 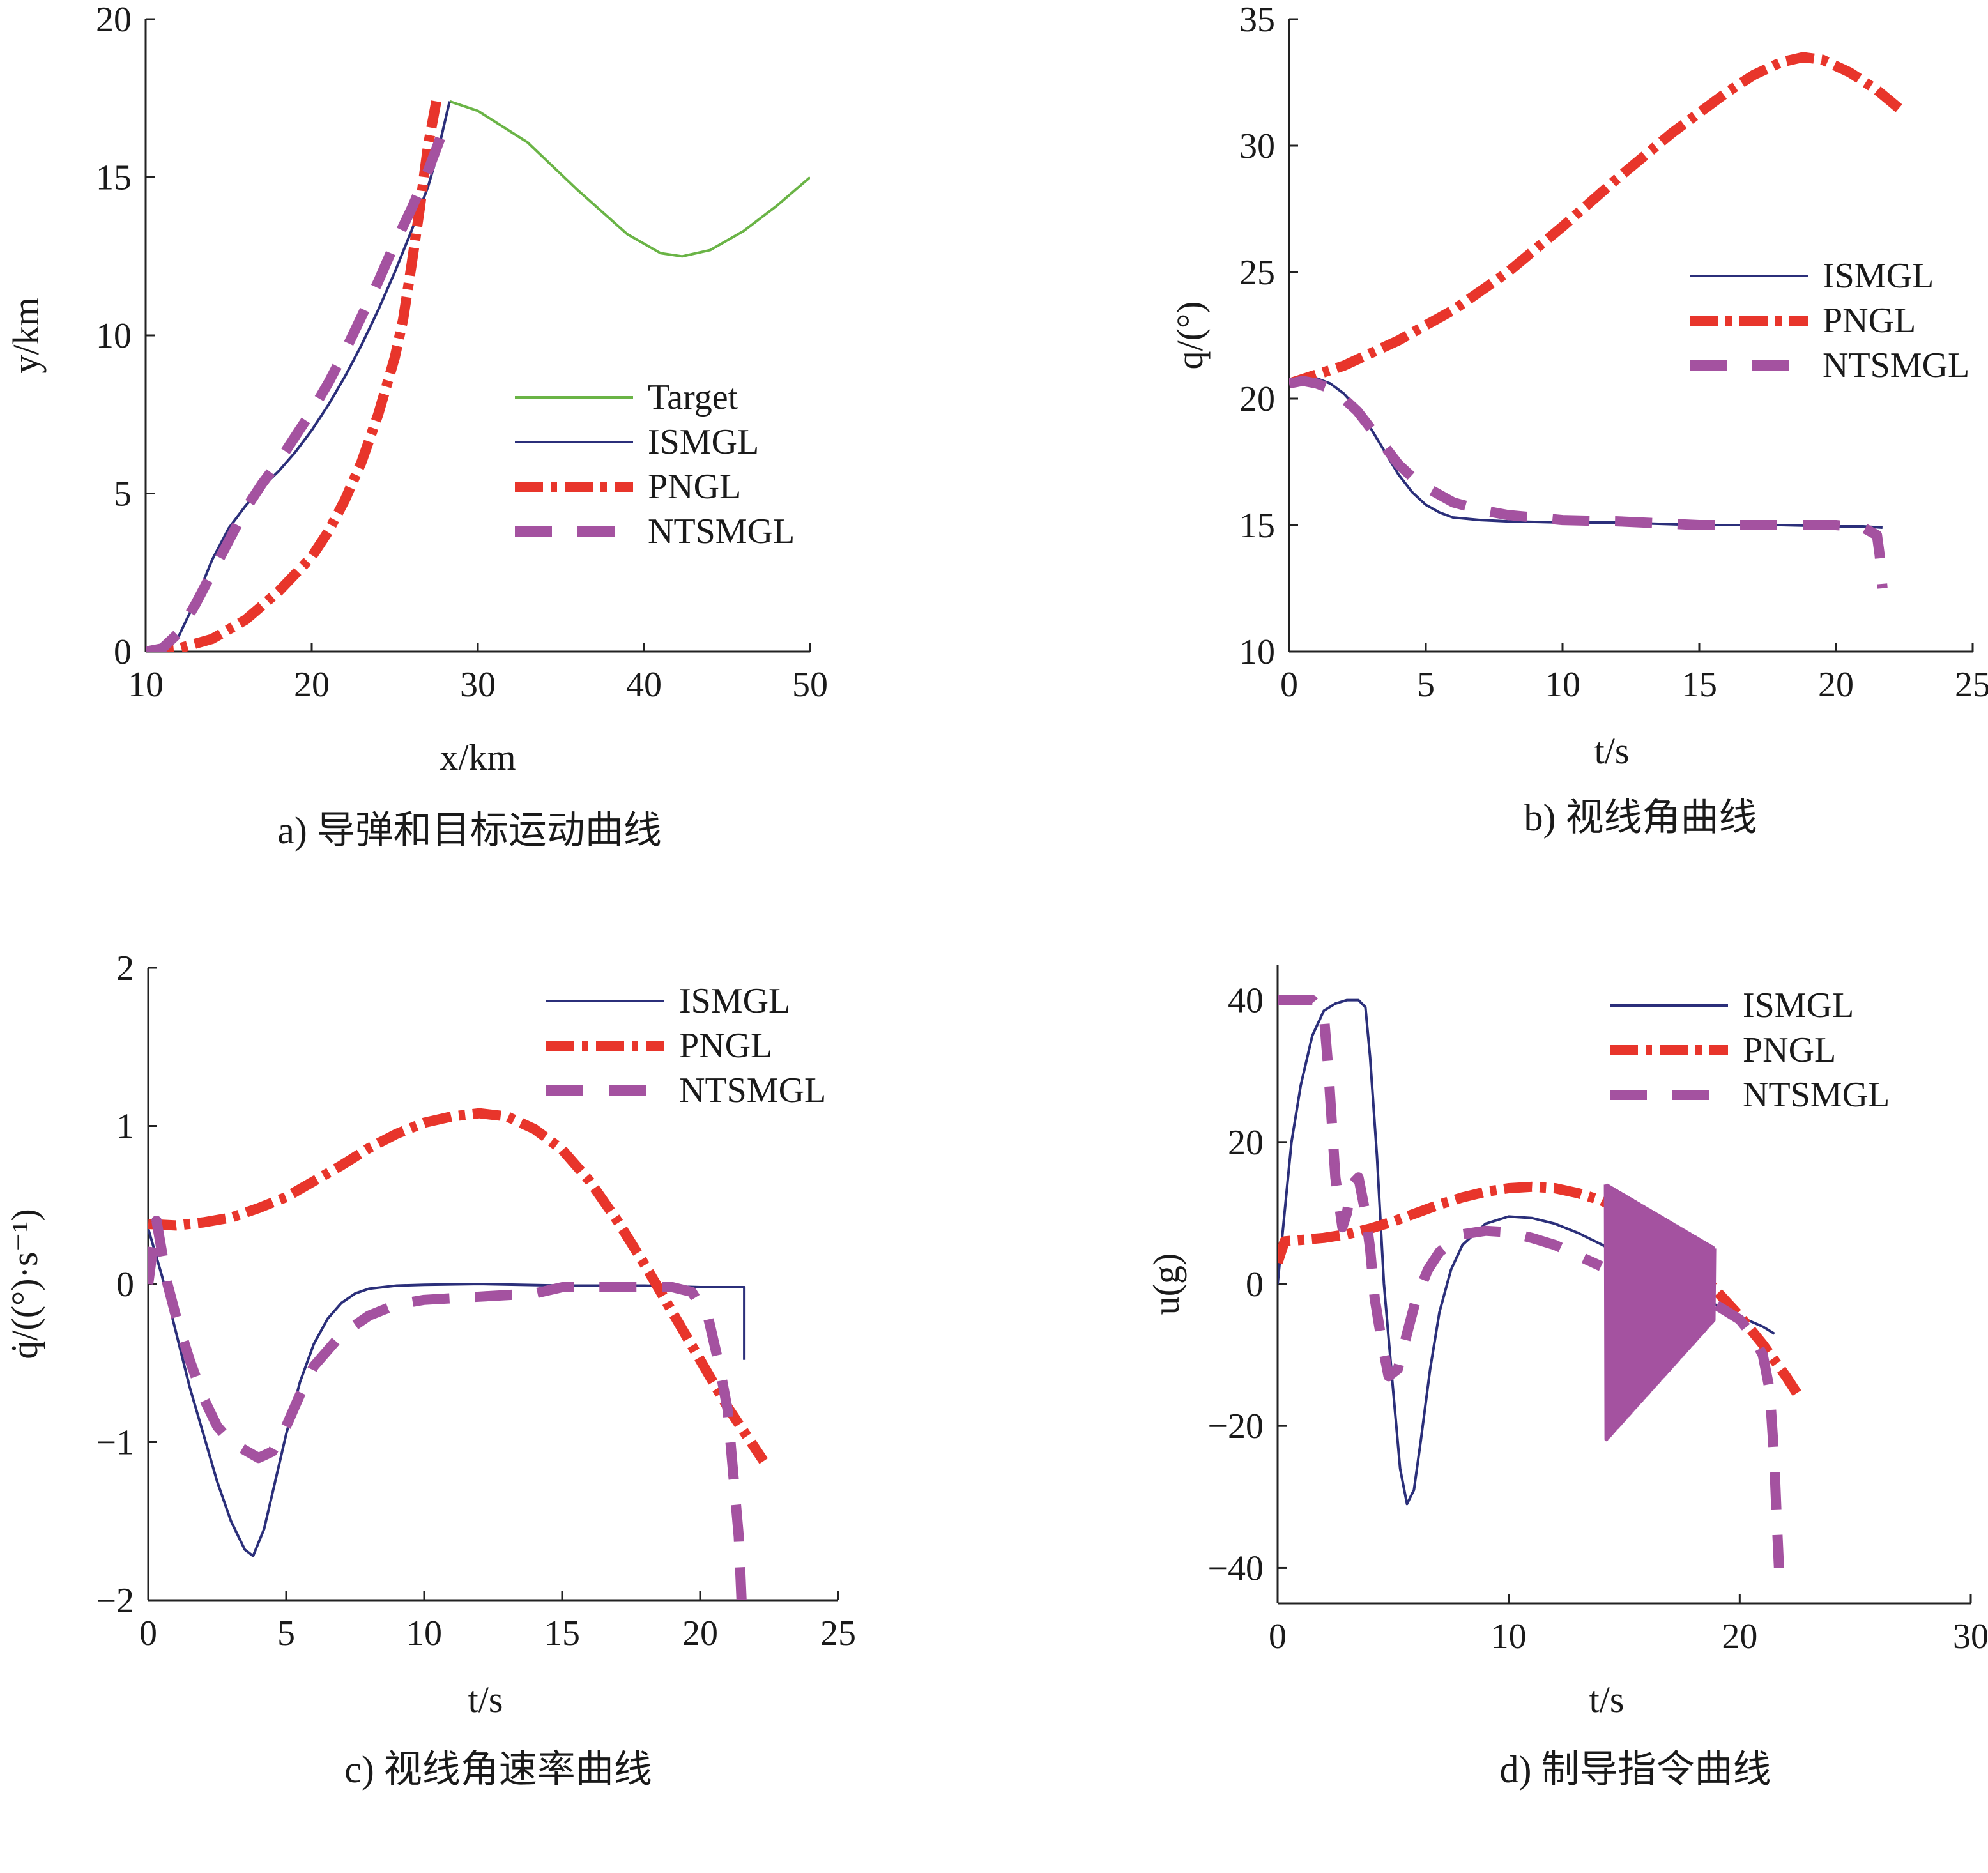 I want to click on panel-d-ylabel: u(g), so click(x=1166, y=1284).